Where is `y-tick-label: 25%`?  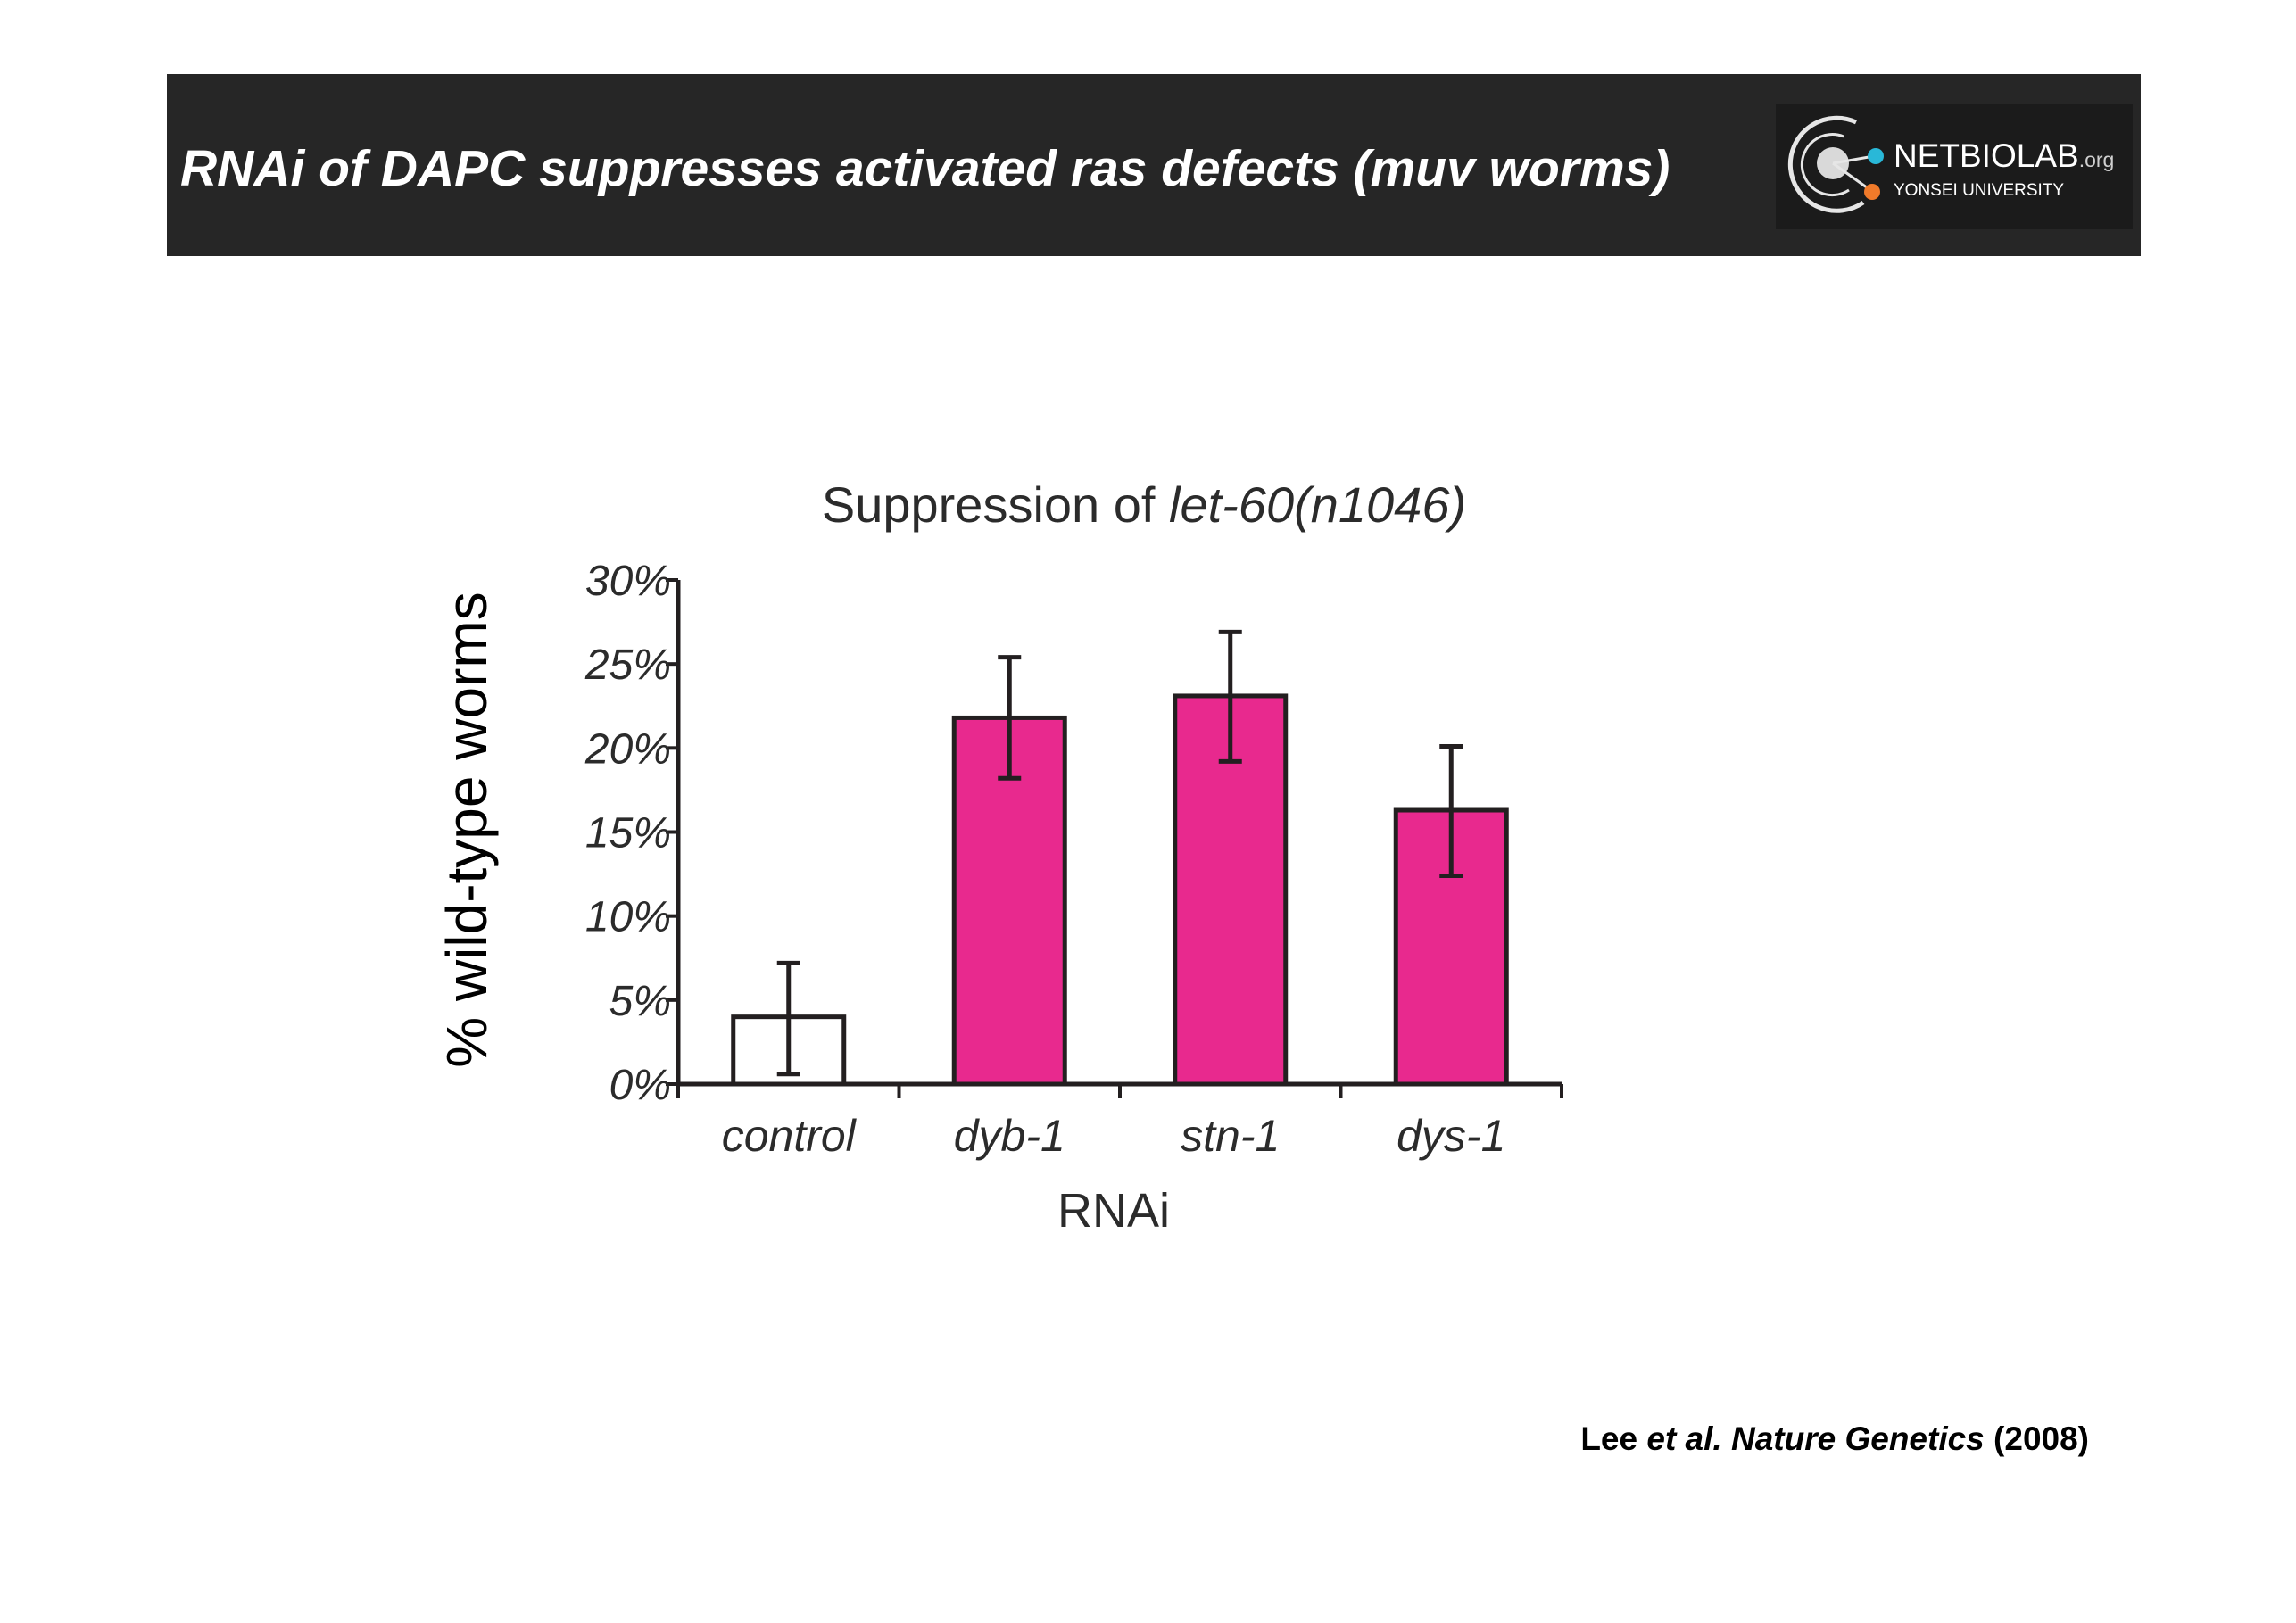
y-tick-label: 25% is located at coordinates (627, 665).